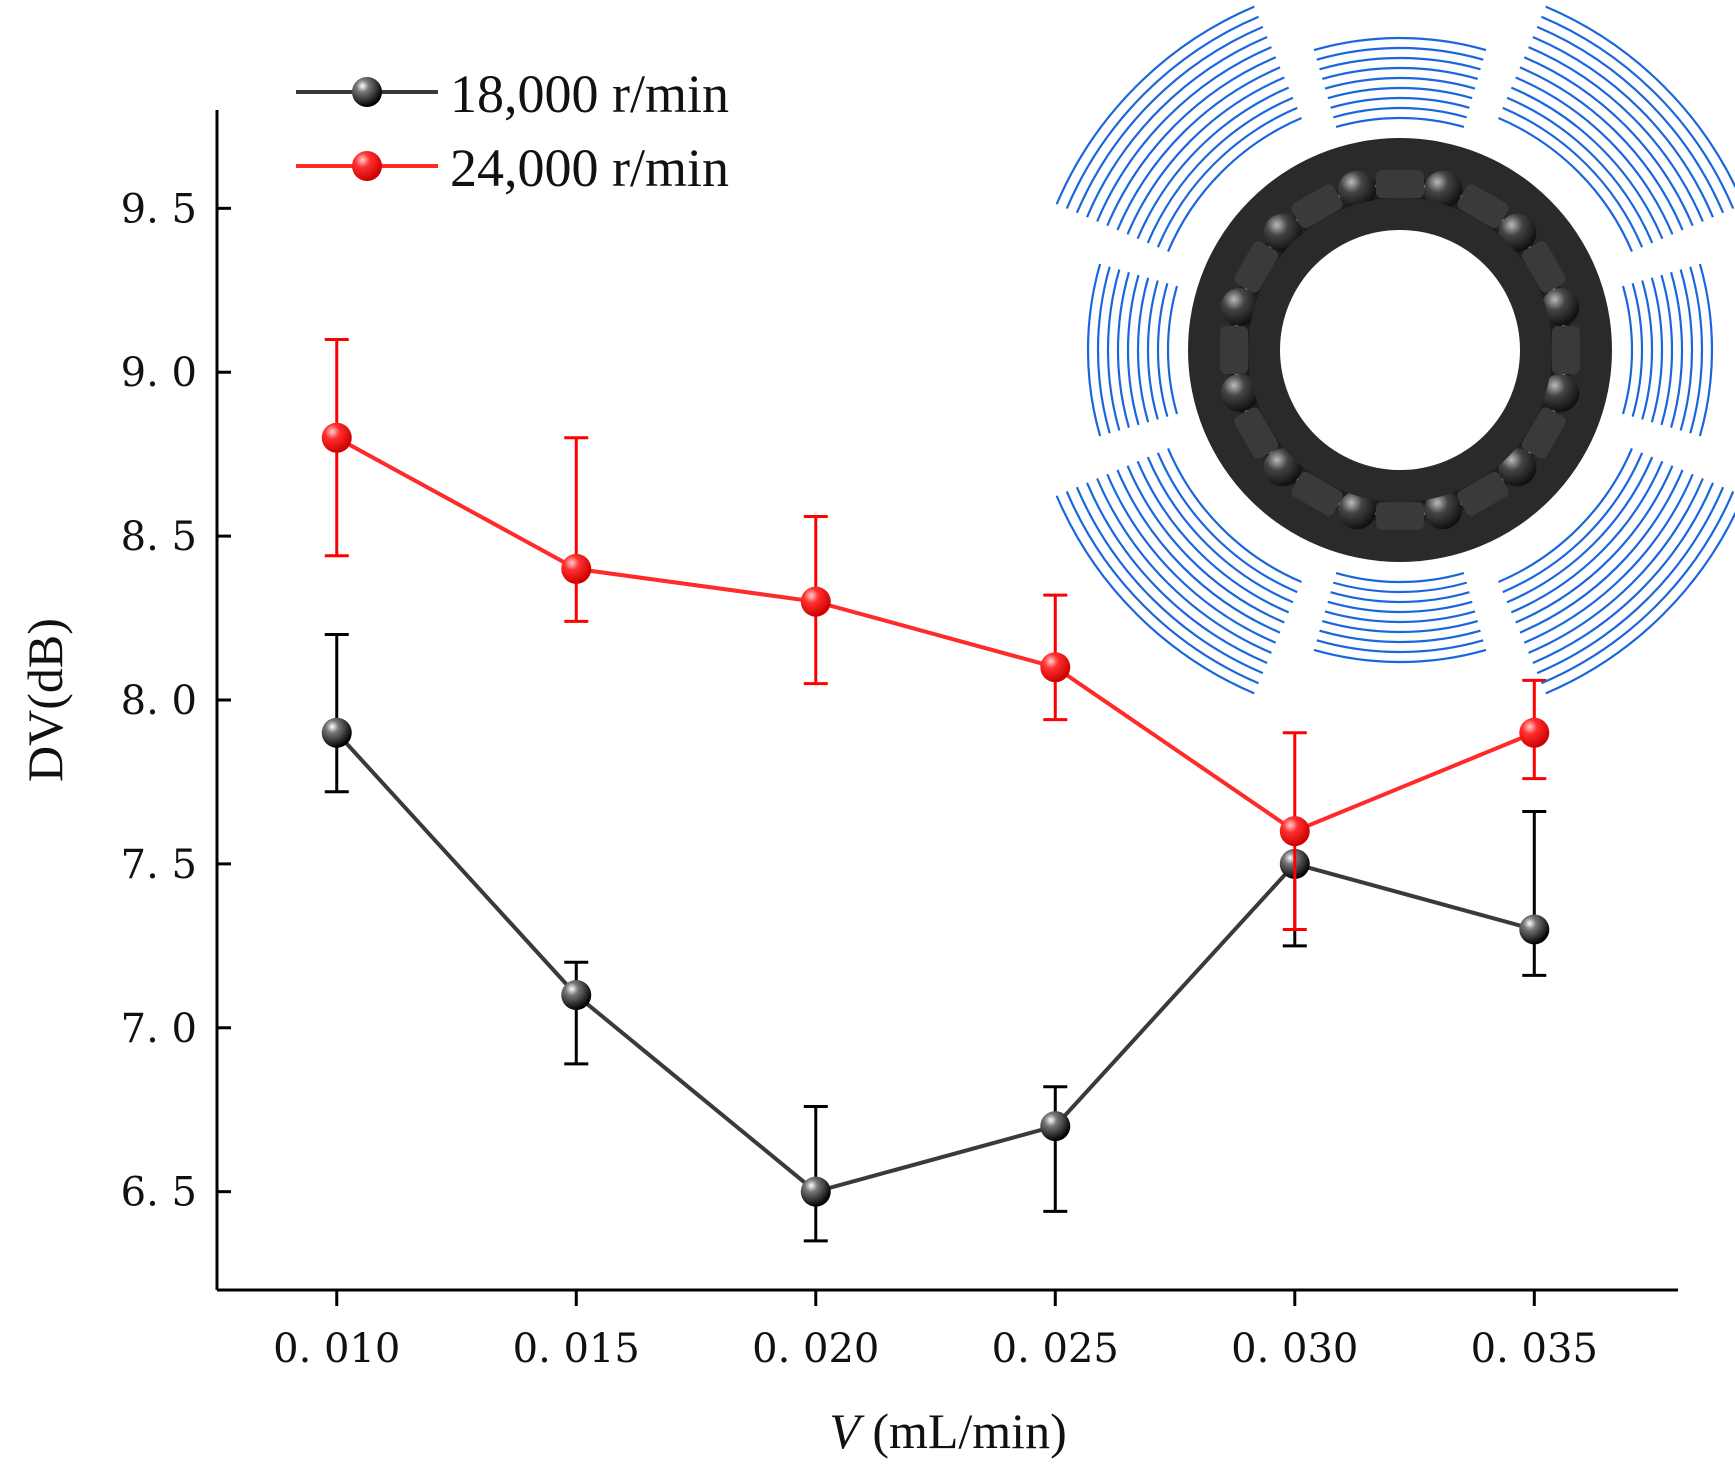 Image resolution: width=1735 pixels, height=1470 pixels. I want to click on x-tick-label: 0. 020, so click(815, 1349).